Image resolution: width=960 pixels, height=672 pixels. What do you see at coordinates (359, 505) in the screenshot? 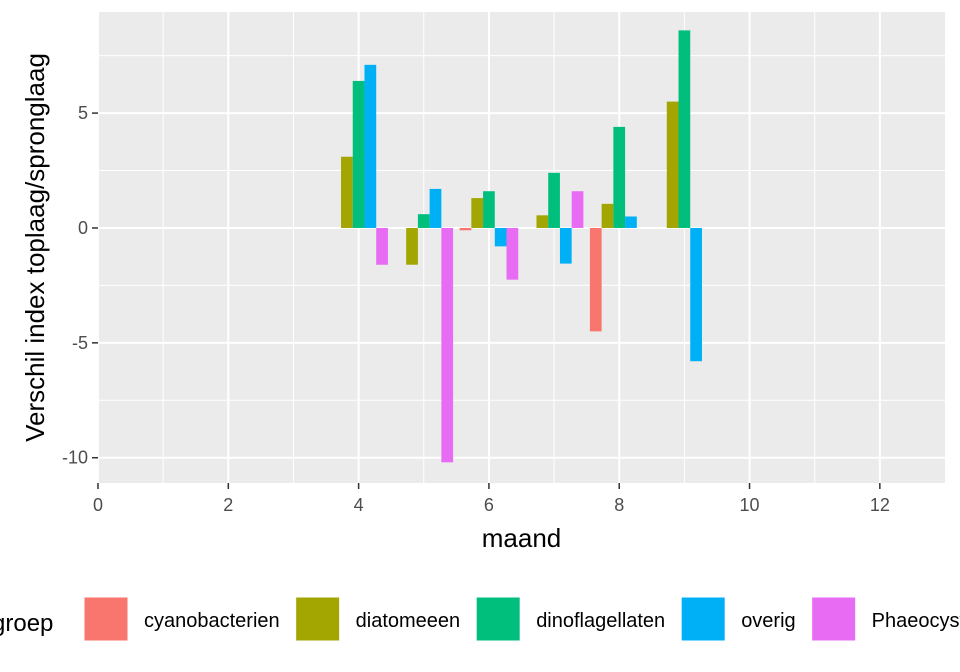
I see `x-tick-label: 4` at bounding box center [359, 505].